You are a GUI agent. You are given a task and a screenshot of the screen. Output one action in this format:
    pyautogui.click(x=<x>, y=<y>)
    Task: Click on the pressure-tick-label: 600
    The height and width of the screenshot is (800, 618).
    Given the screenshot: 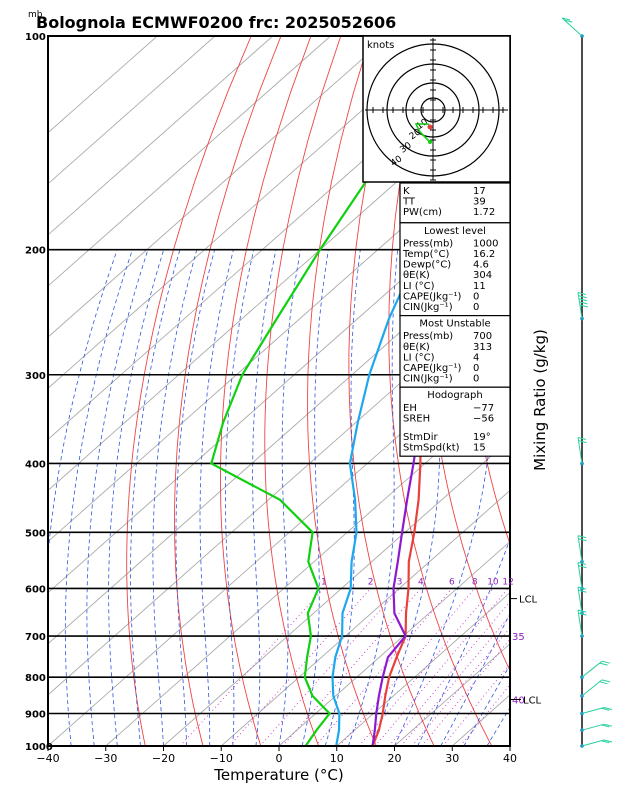 What is the action you would take?
    pyautogui.click(x=35, y=589)
    